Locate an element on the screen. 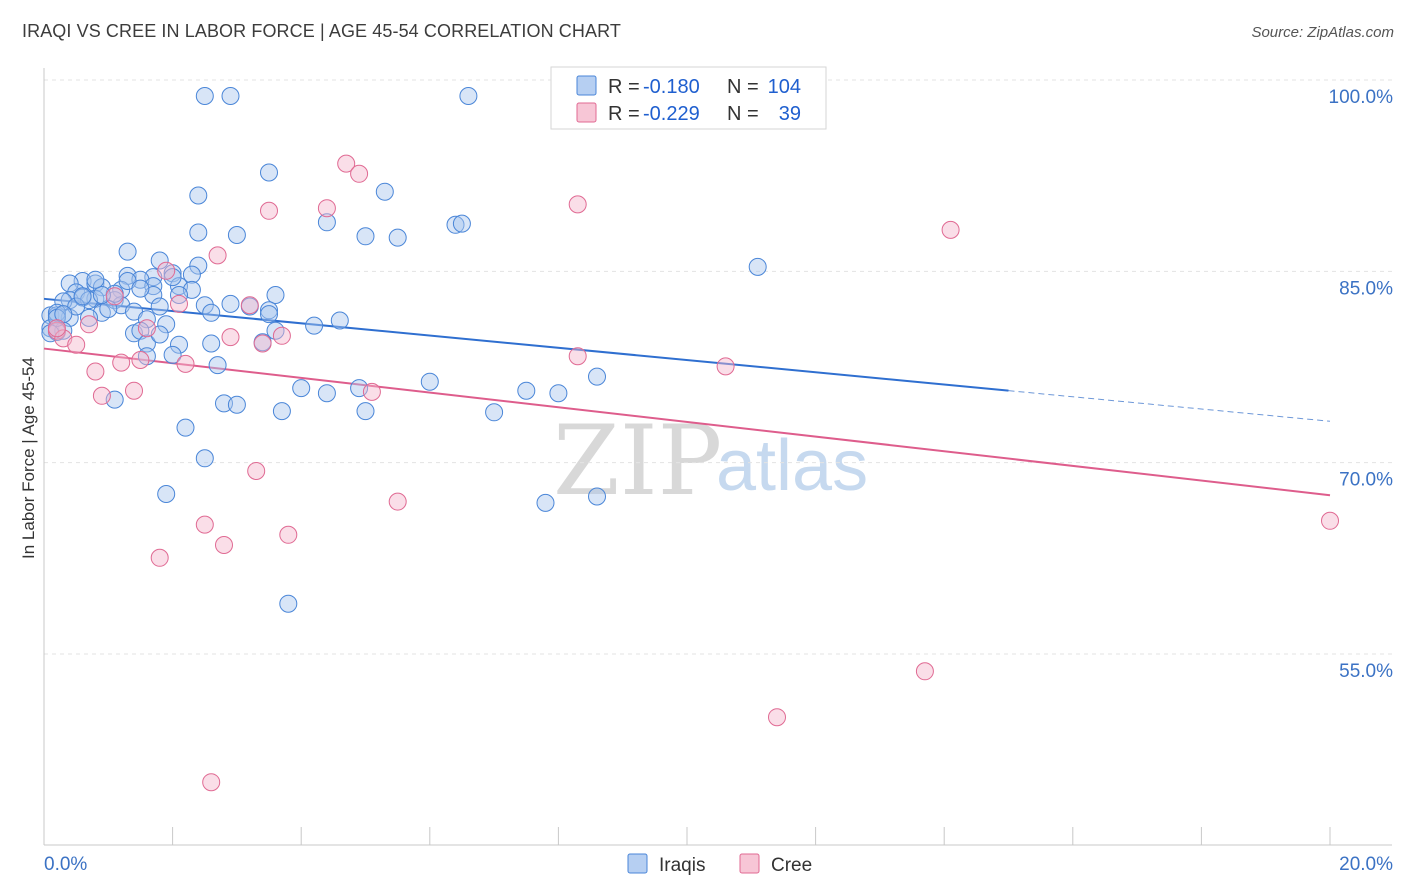 The height and width of the screenshot is (892, 1406). trend-line-iraqis-extension is located at coordinates (1169, 406).